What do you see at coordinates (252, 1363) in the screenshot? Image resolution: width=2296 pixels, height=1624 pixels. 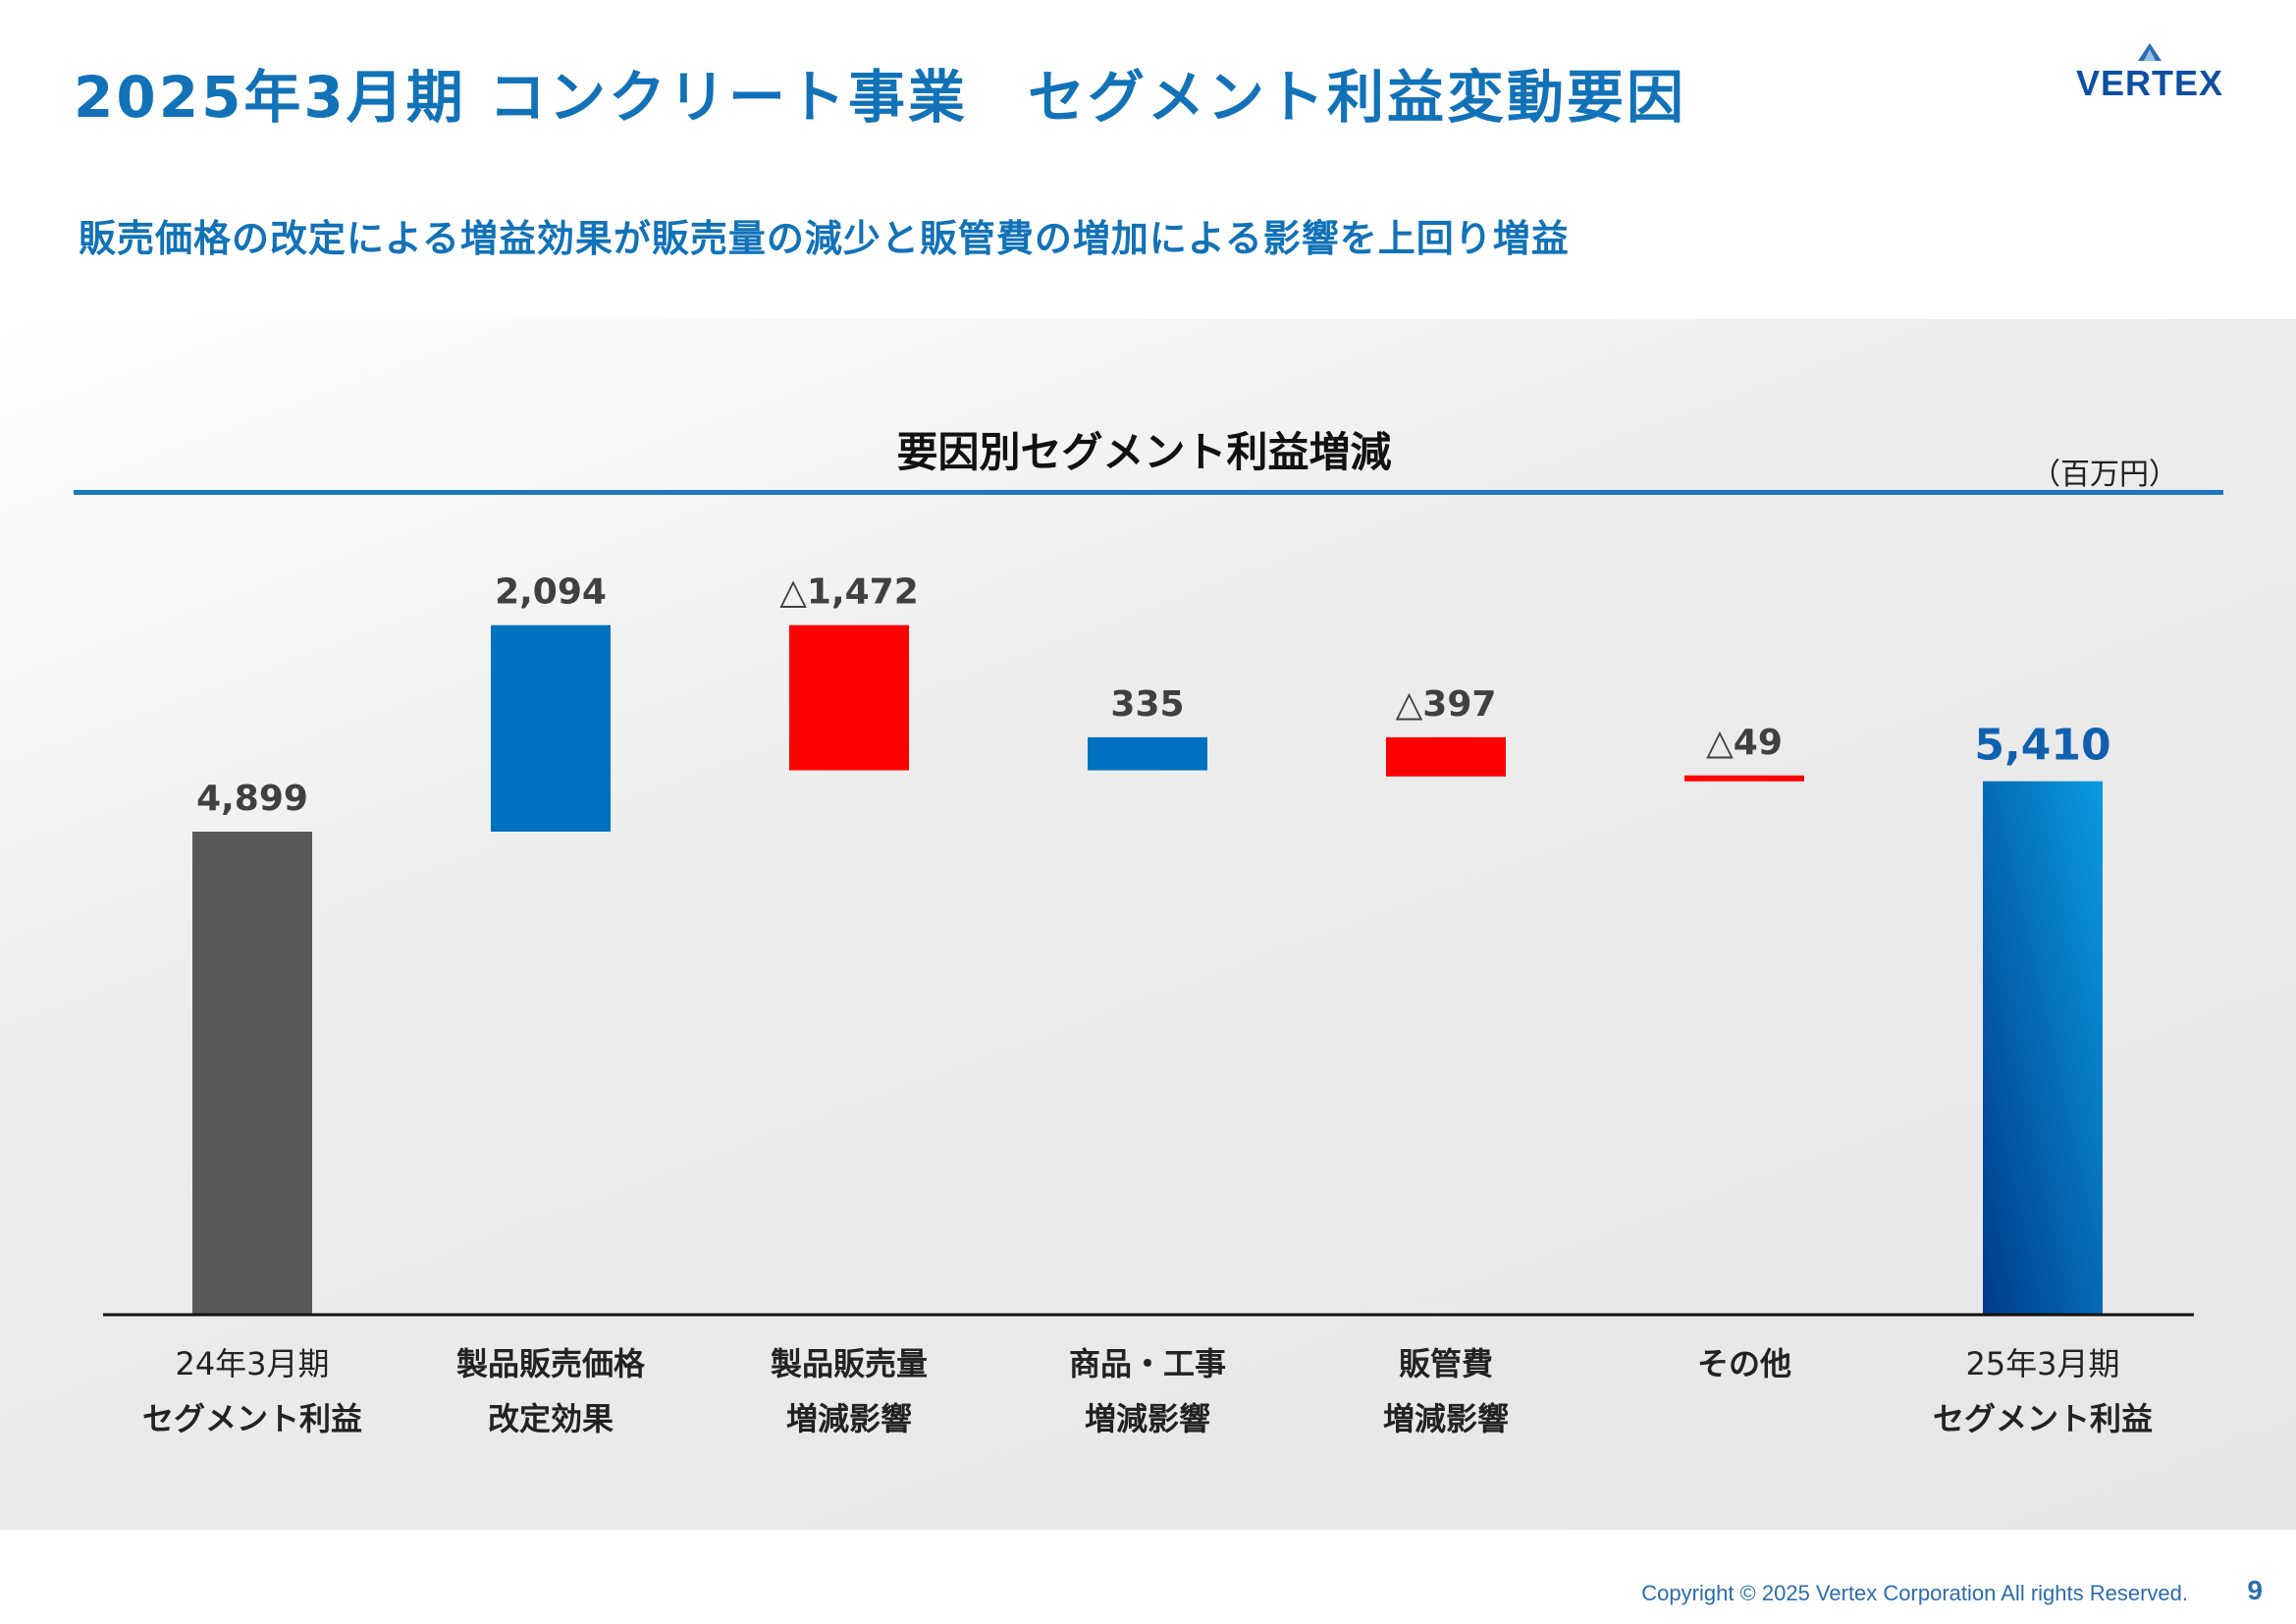 I see `category-label-1-1: 24年3月期` at bounding box center [252, 1363].